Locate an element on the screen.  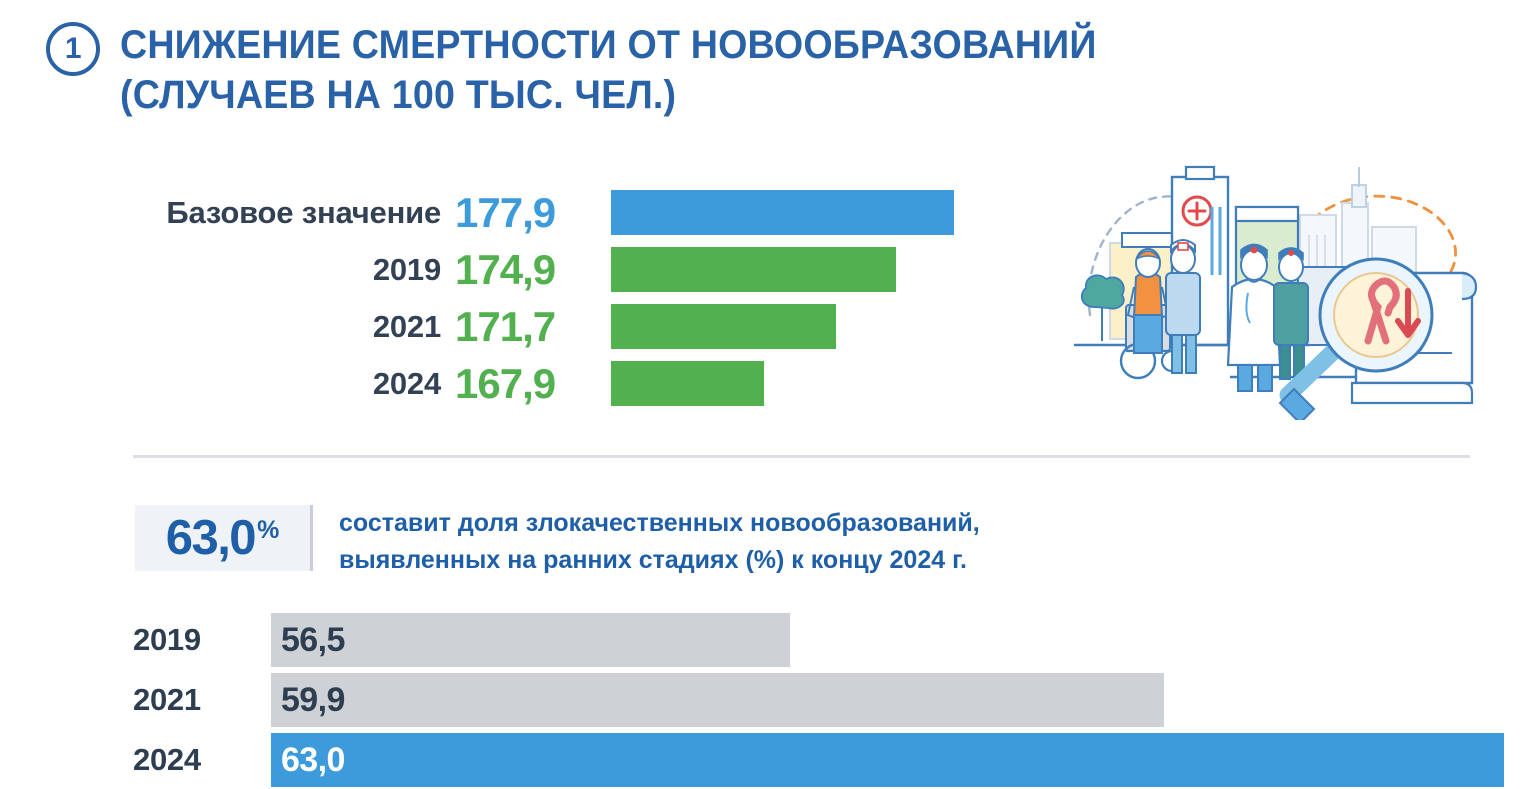
chart-row: 2021 59,9 is located at coordinates (823, 700).